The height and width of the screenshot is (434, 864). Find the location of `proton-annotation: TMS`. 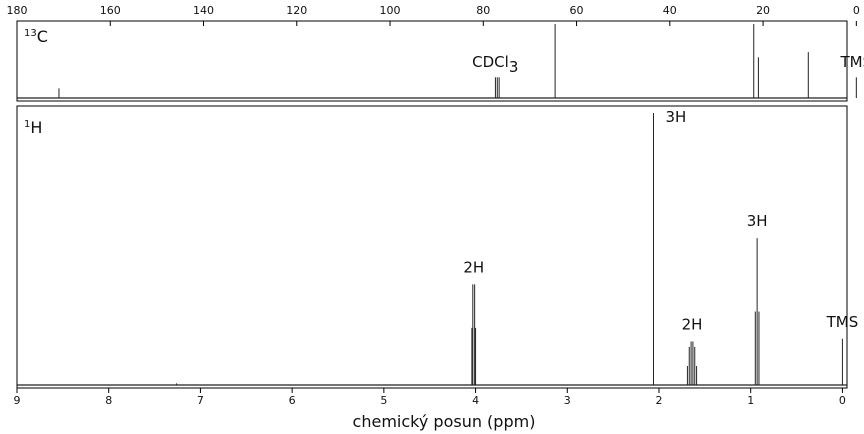

proton-annotation: TMS is located at coordinates (842, 322).